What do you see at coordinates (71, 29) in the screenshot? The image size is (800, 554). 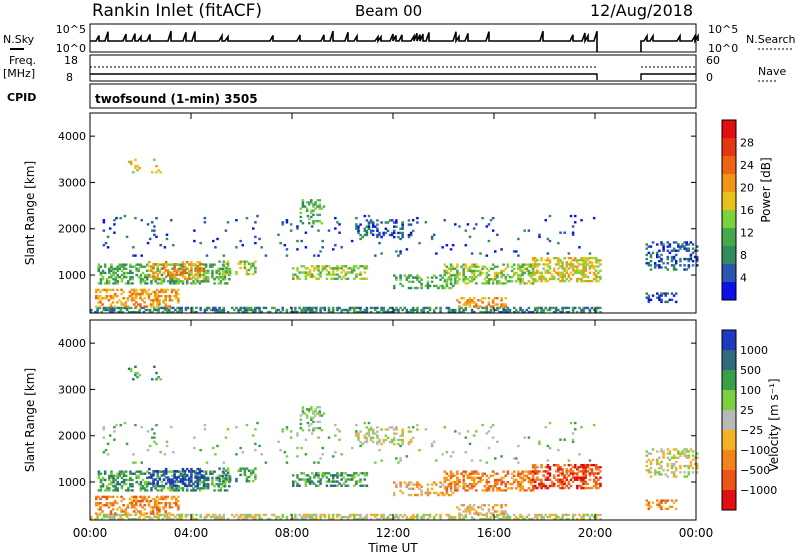 I see `nsky-tick-top: 10^5` at bounding box center [71, 29].